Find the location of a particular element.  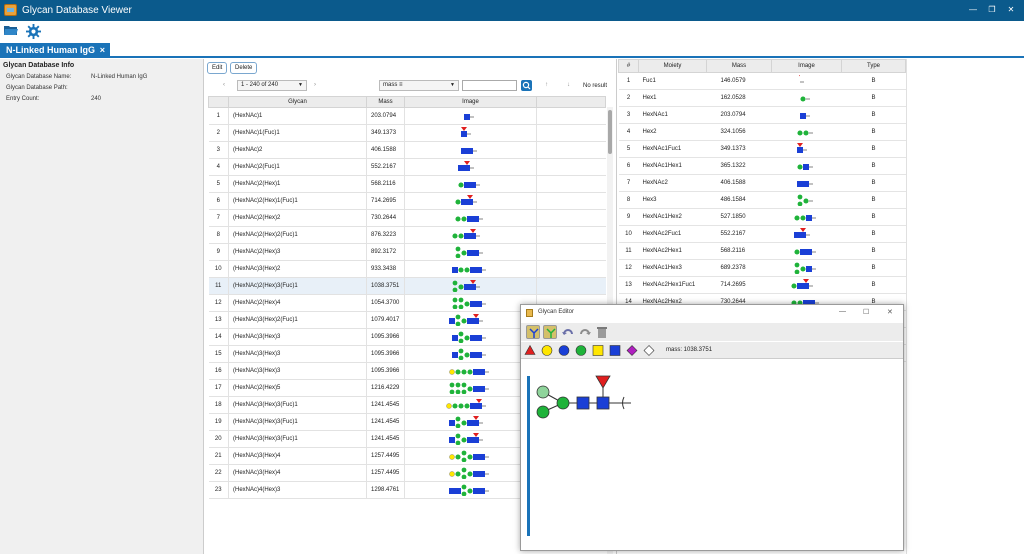

editor-maximize-icon: ☐ is located at coordinates (866, 312).